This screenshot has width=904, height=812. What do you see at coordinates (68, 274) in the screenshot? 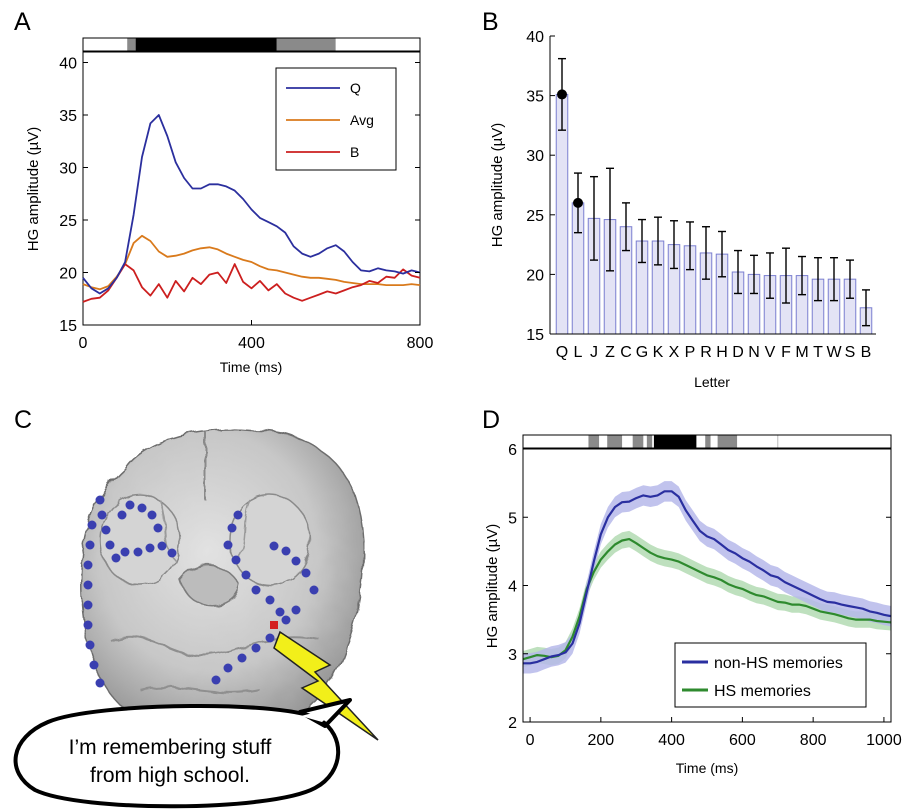
I see `panel-a-ytick-label: 20` at bounding box center [68, 274].